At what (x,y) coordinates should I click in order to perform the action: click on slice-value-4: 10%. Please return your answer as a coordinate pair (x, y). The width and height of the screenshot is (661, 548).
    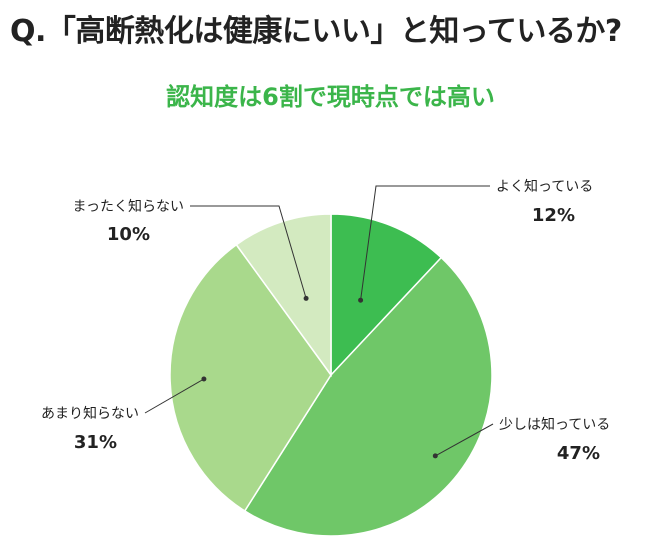
    Looking at the image, I should click on (128, 234).